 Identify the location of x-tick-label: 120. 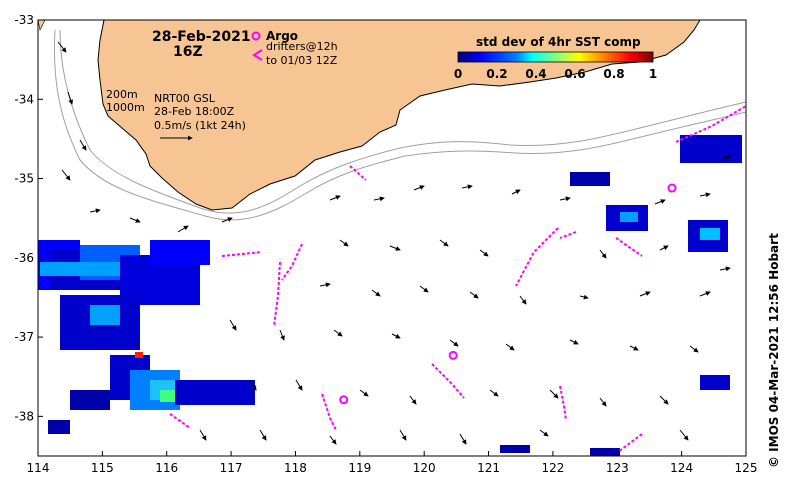
(424, 468).